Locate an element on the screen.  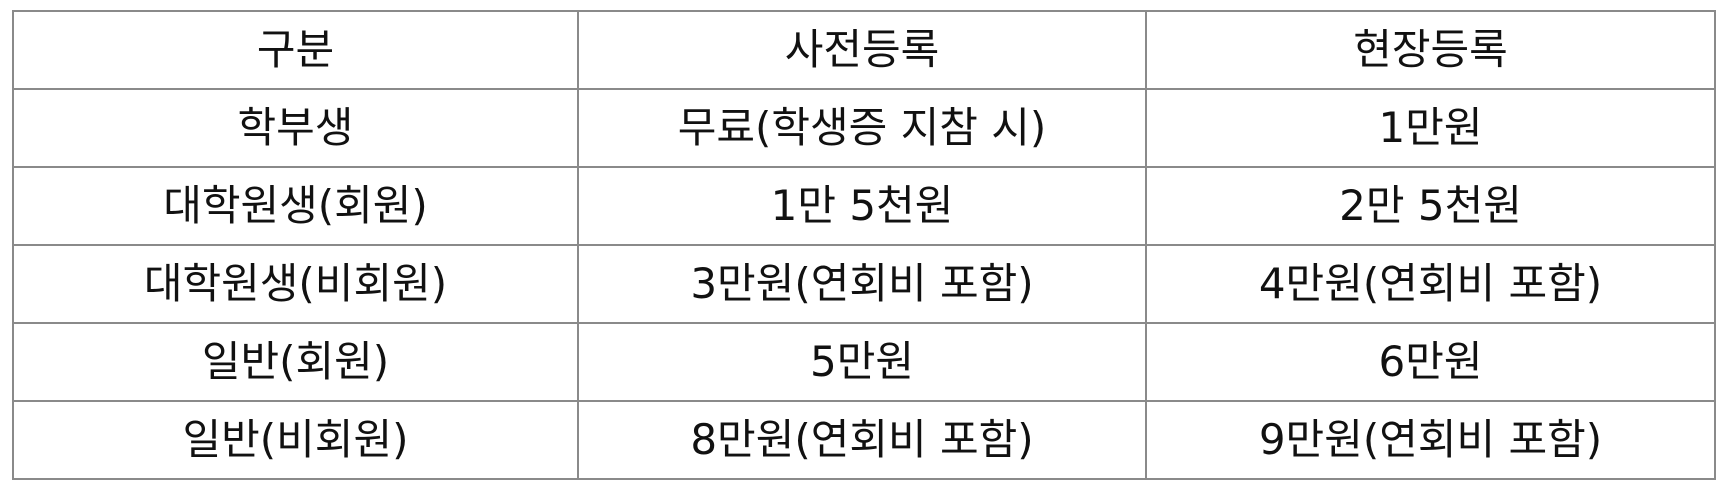
row-category: 대학원생(비회원) is located at coordinates (295, 284).